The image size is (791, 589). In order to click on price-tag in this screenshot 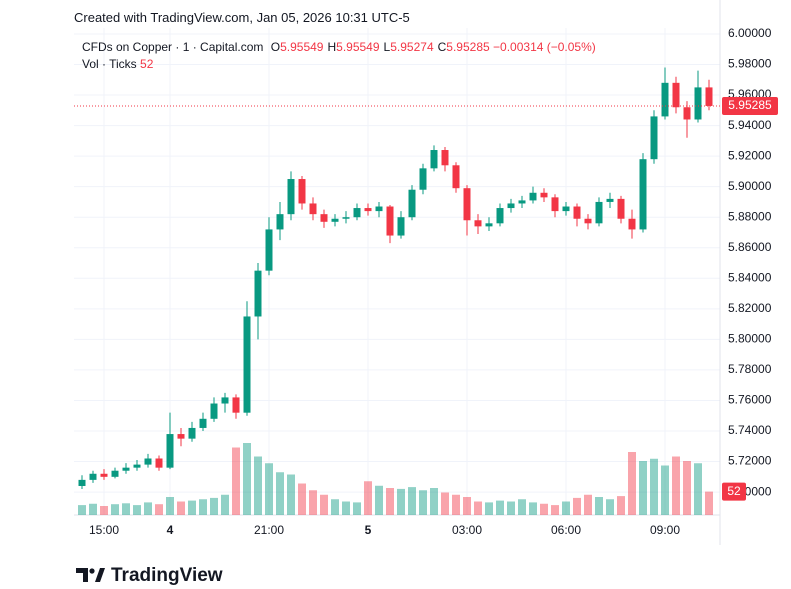, I will do `click(750, 105)`.